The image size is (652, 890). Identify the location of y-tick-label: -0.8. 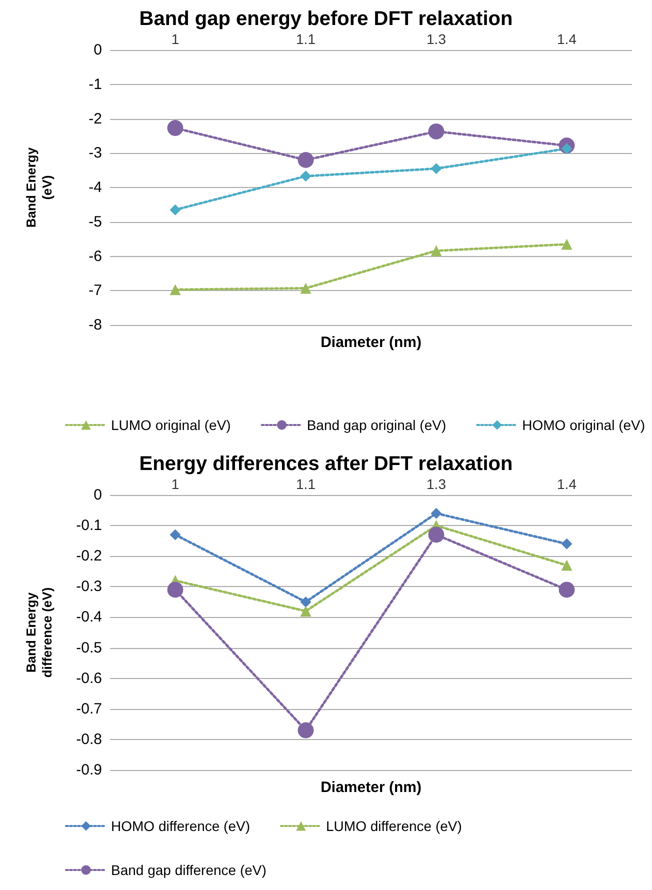
(89, 739).